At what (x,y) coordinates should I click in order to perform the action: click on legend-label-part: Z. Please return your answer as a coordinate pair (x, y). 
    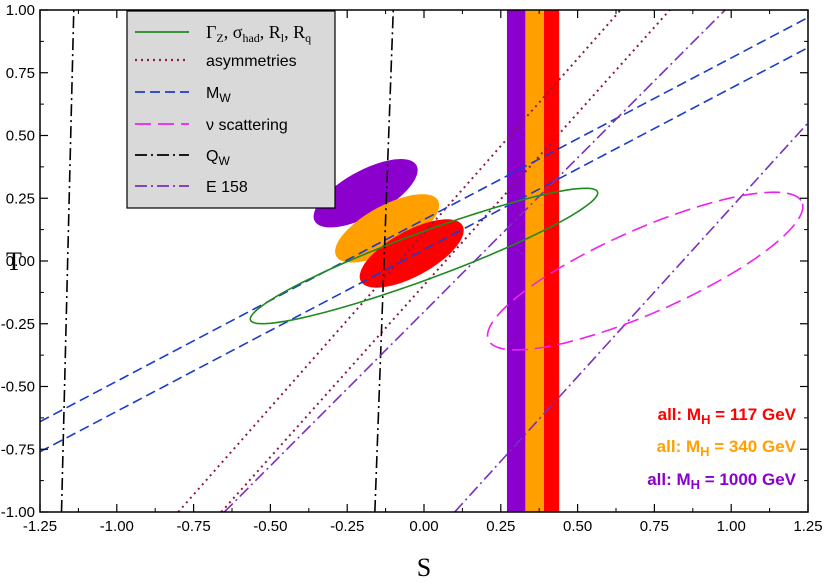
    Looking at the image, I should click on (219, 38).